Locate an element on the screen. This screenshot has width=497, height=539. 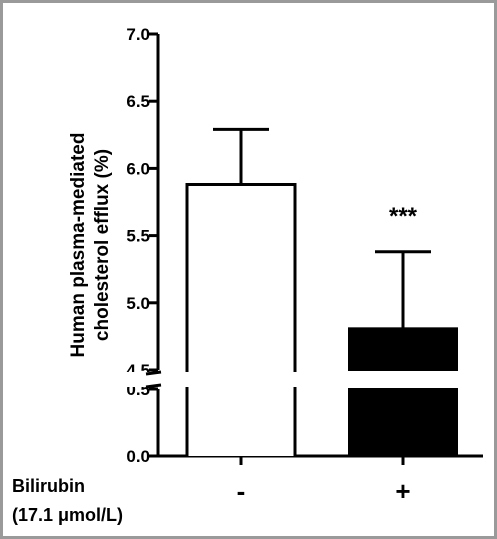
bar-plus-lower is located at coordinates (403, 422).